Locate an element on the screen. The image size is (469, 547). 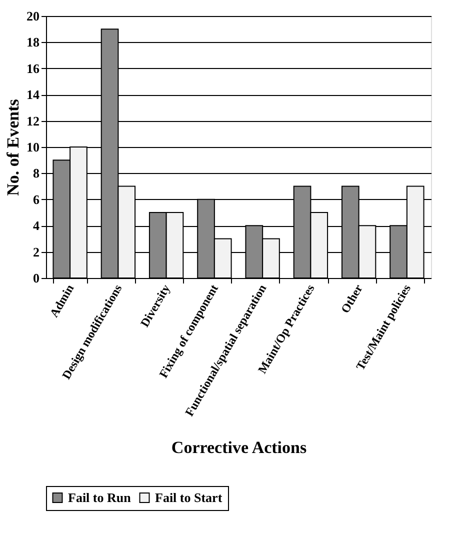
y-tick-label: 2 is located at coordinates (36, 252).